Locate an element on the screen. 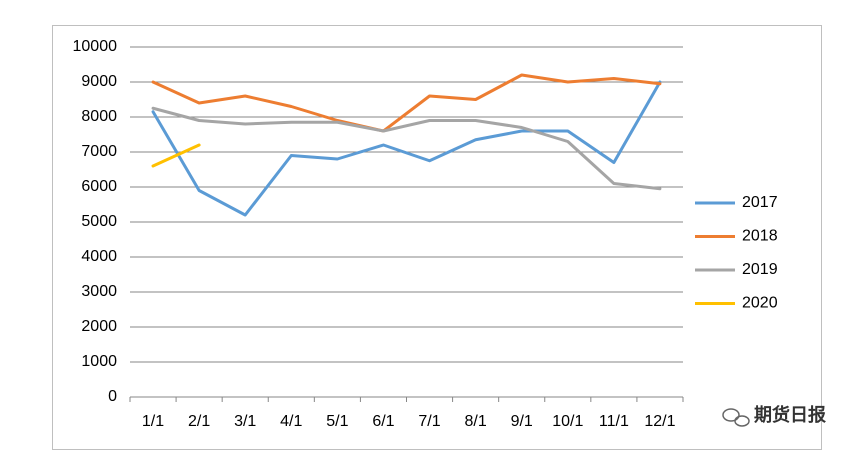  x-tick-label: 5/1 is located at coordinates (337, 421).